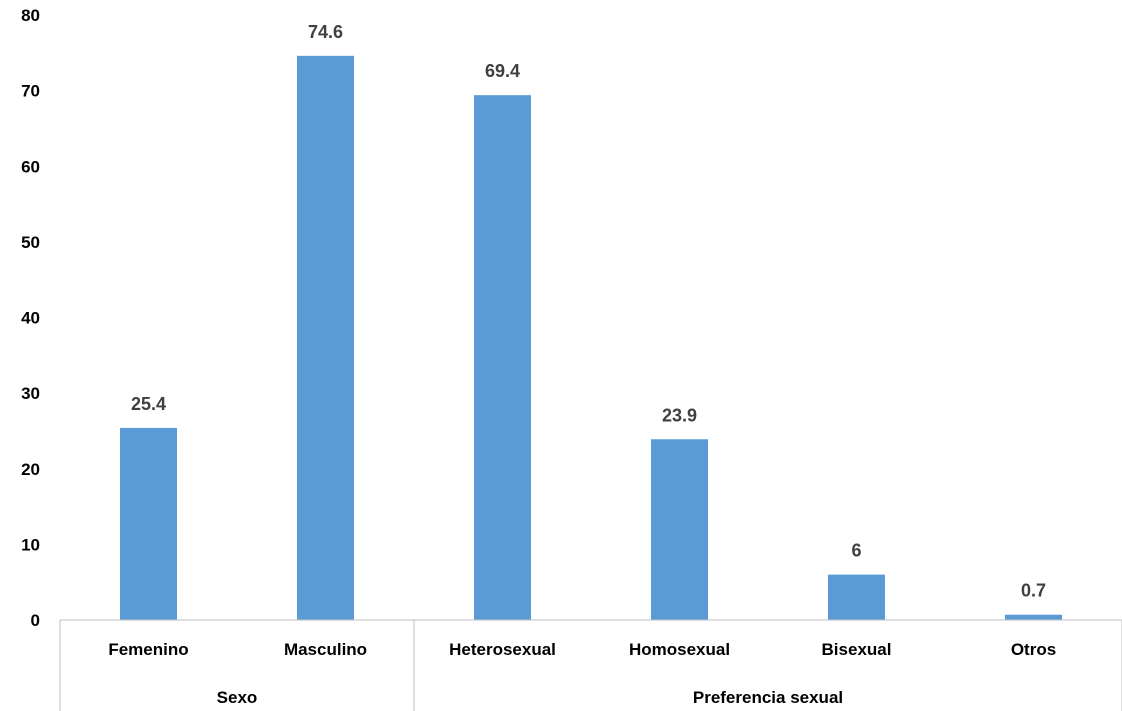  Describe the element at coordinates (679, 649) in the screenshot. I see `x-category-label: Homosexual` at that location.